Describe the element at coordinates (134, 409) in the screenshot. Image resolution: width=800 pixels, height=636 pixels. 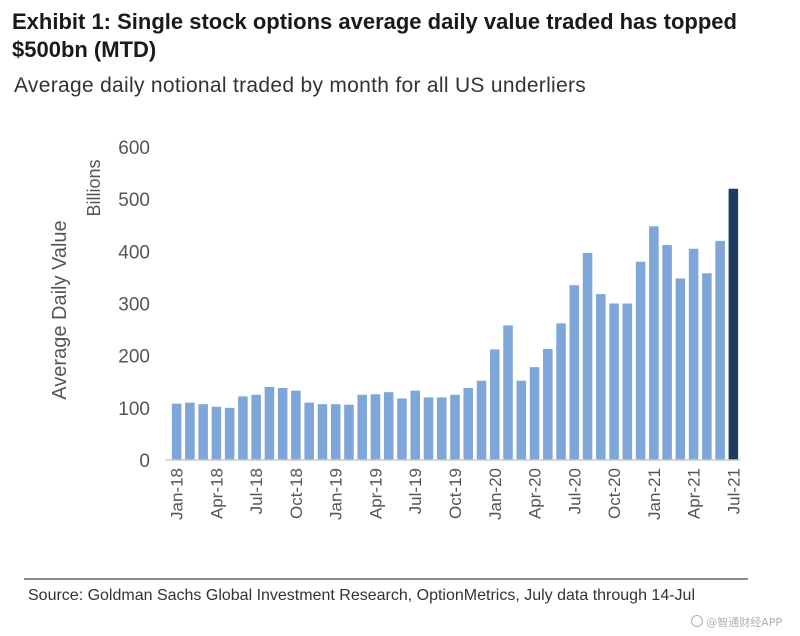
I see `y-tick-label: 100` at that location.